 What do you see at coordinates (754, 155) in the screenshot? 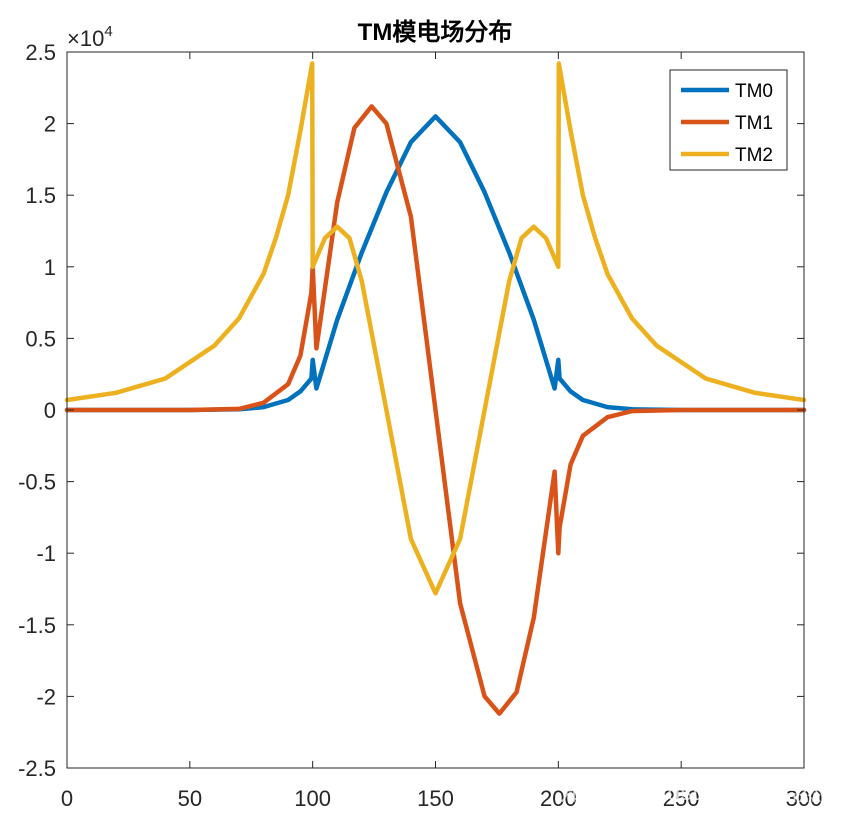
I see `legend-label-tm2: TM2` at bounding box center [754, 155].